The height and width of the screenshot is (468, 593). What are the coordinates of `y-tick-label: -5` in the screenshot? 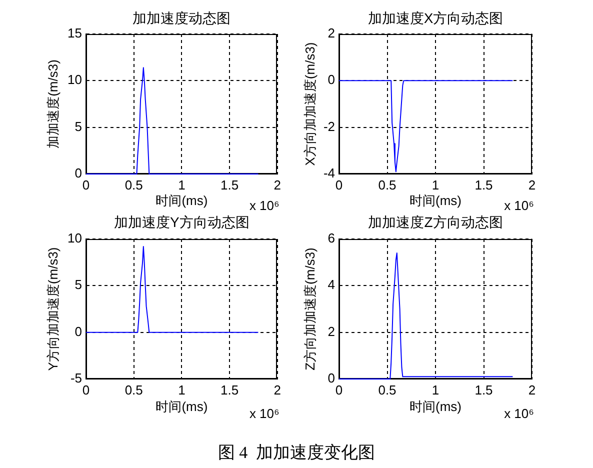 It's located at (76, 378).